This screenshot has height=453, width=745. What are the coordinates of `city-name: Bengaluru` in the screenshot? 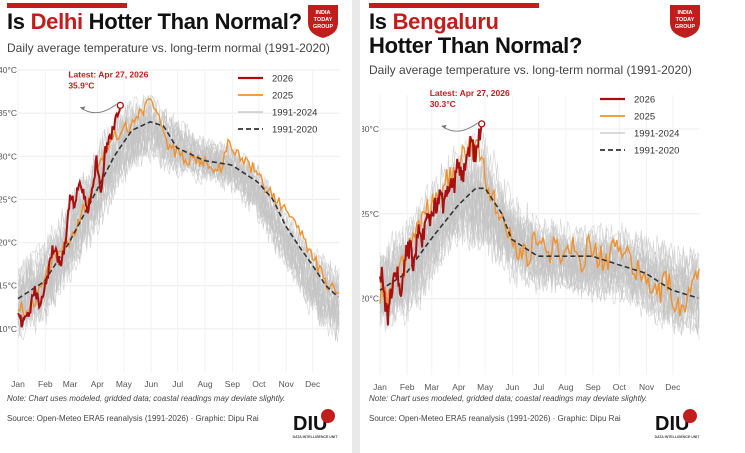 It's located at (445, 21).